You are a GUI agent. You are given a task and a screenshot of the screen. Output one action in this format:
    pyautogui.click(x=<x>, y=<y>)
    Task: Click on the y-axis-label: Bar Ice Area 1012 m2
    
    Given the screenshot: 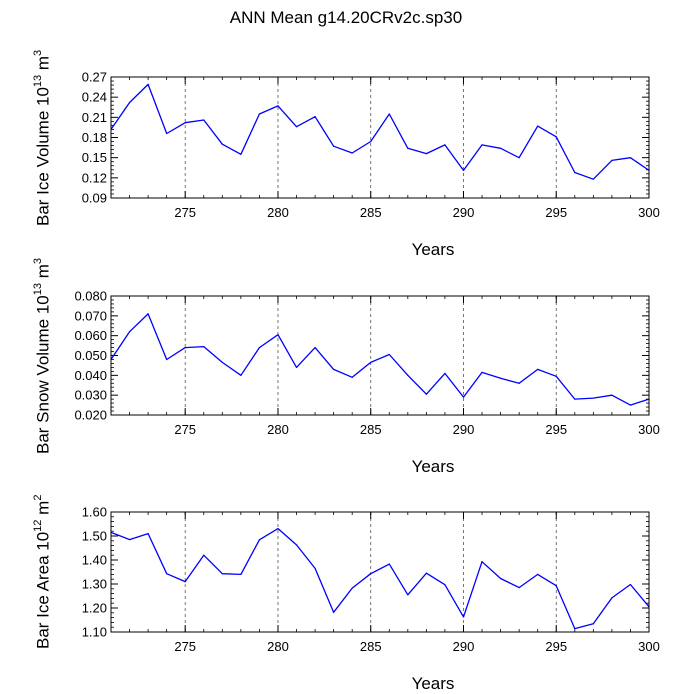 What is the action you would take?
    pyautogui.click(x=42, y=571)
    